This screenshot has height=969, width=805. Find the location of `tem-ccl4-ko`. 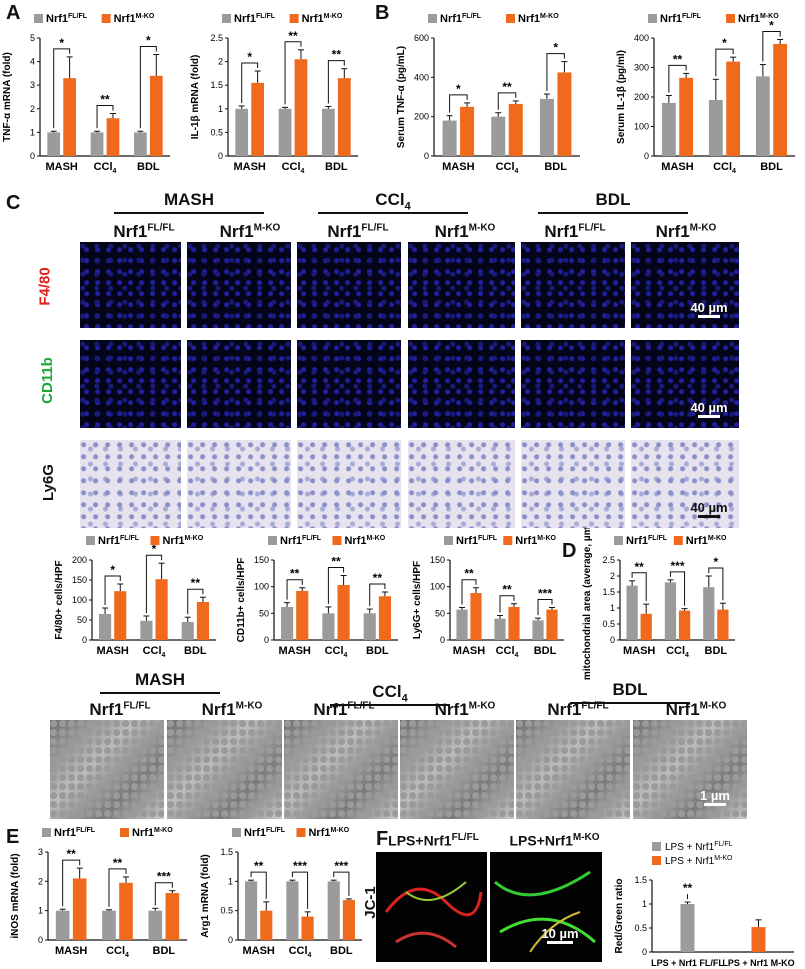

tem-ccl4-ko is located at coordinates (457, 769).